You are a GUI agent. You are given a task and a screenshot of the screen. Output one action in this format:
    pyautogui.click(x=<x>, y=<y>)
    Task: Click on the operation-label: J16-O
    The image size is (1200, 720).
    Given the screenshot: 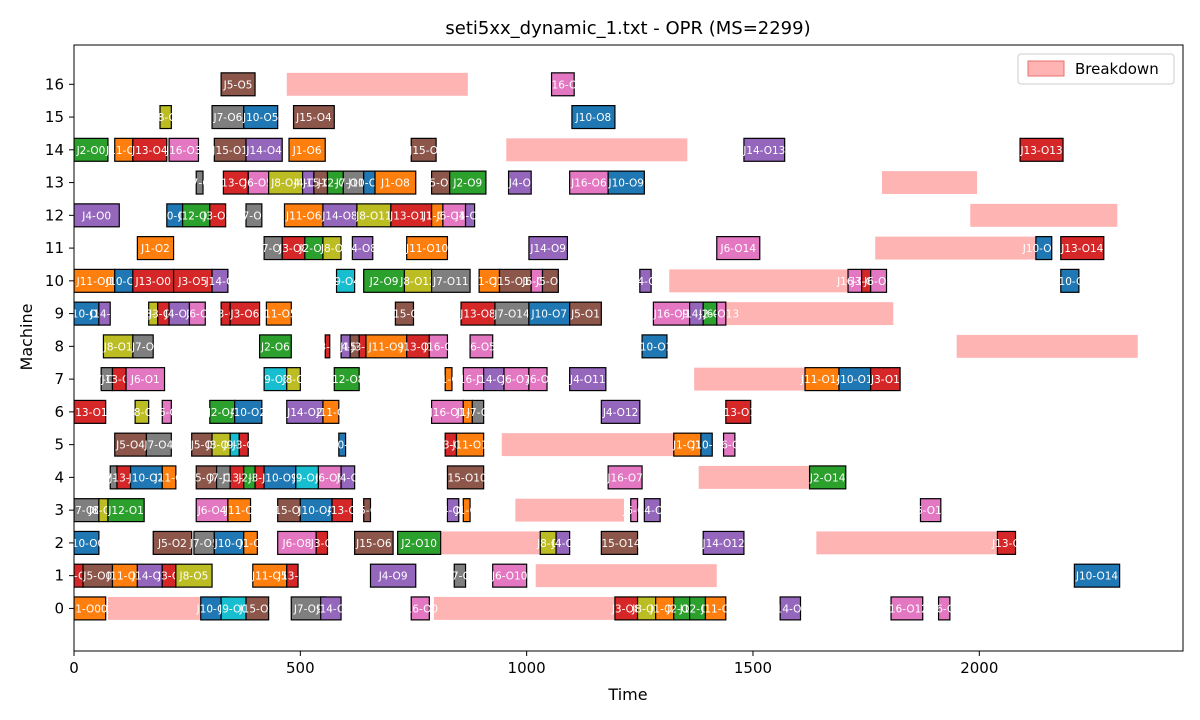 What is the action you would take?
    pyautogui.click(x=562, y=85)
    